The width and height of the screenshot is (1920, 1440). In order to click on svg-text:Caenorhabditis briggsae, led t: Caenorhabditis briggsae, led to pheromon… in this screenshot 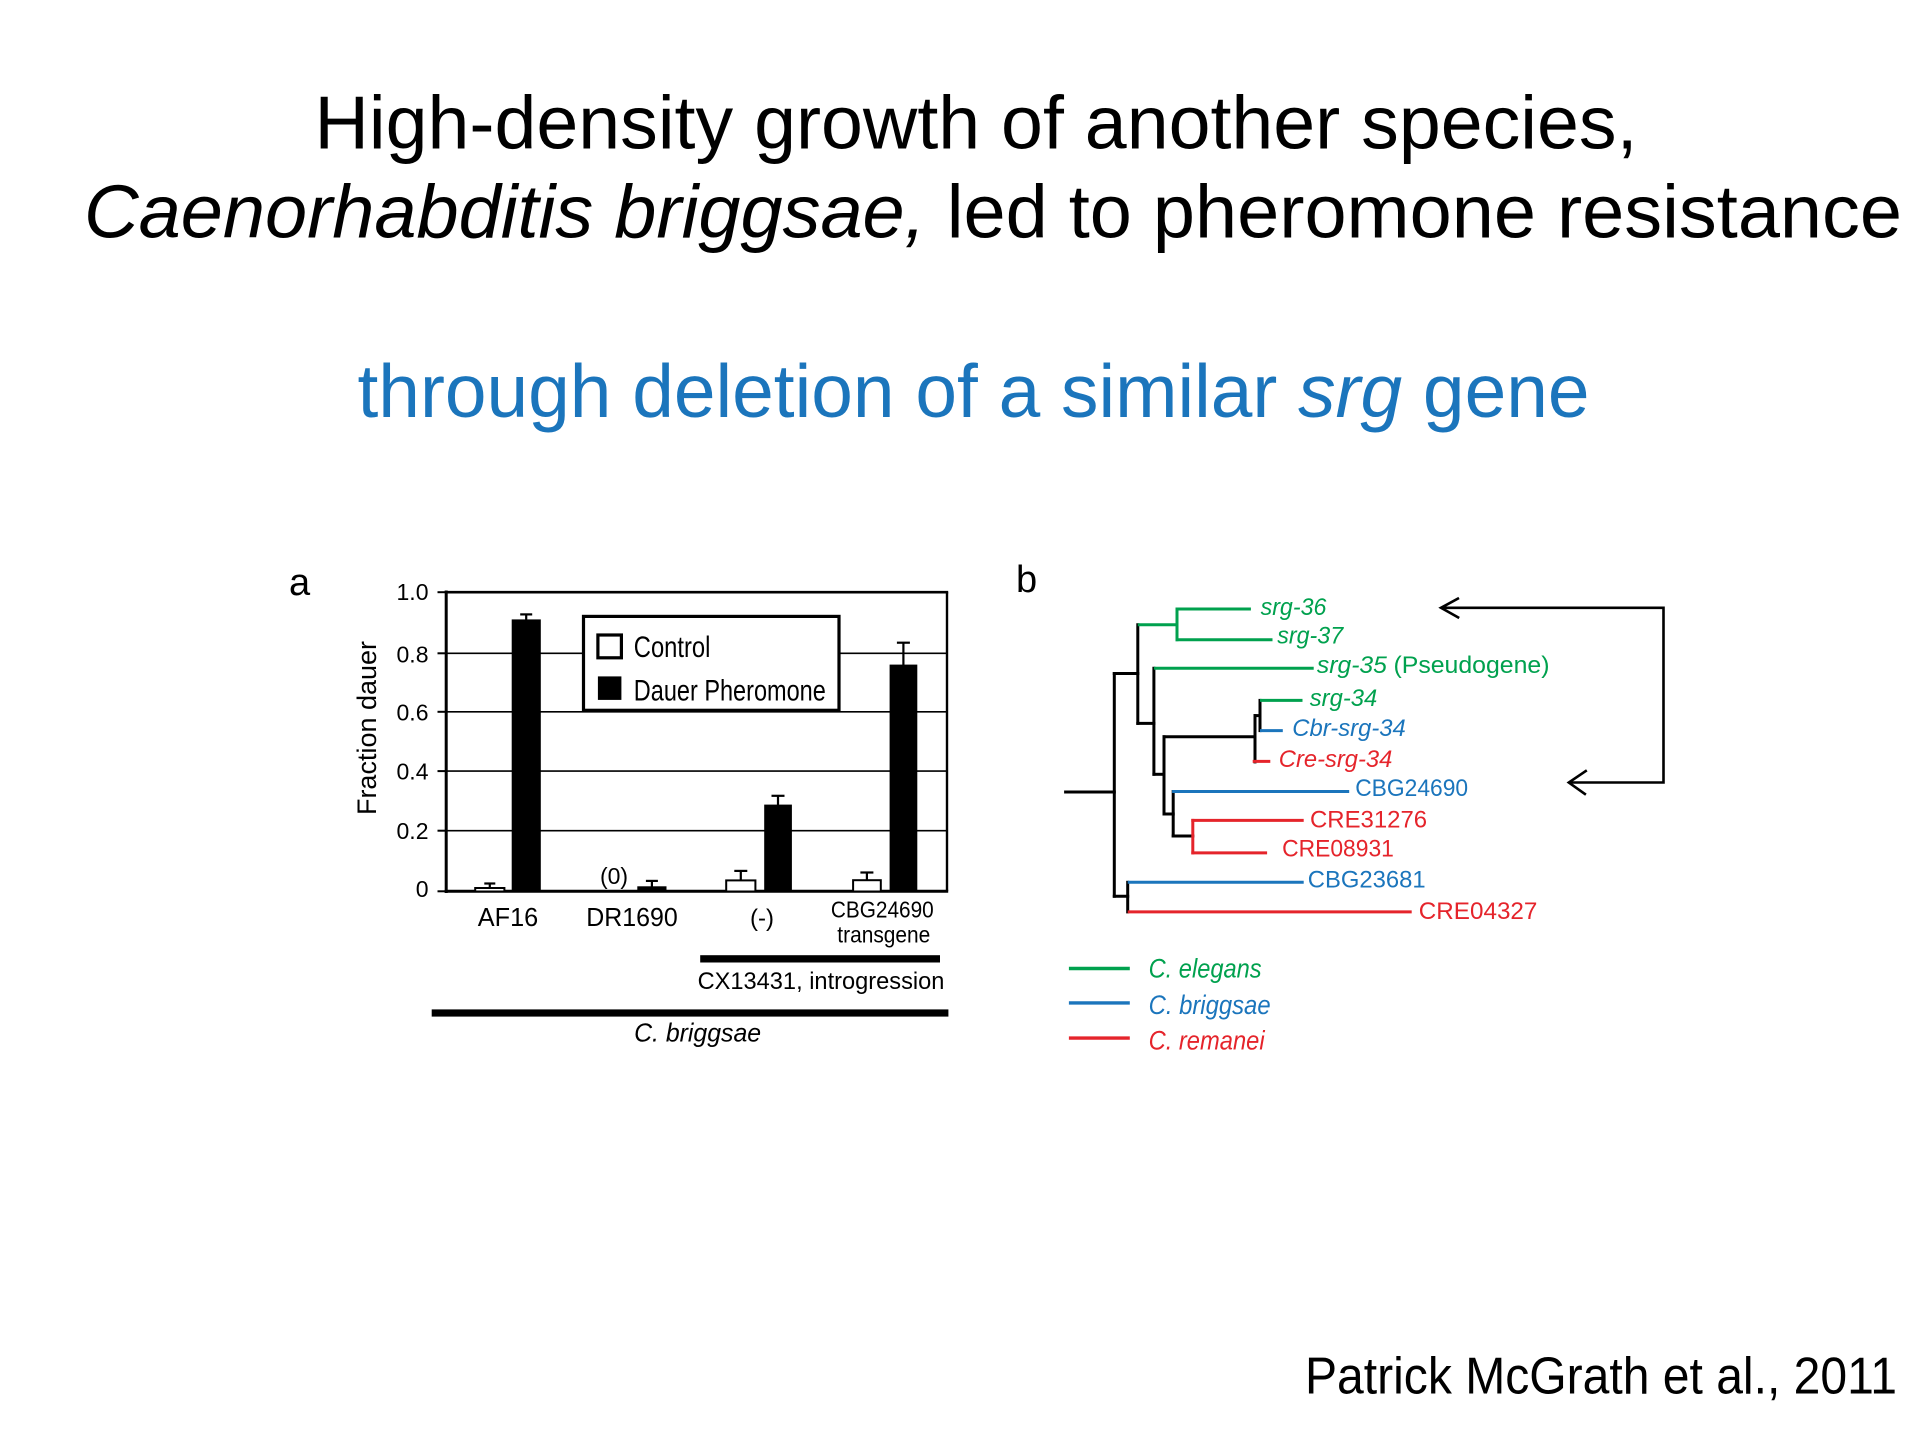, I will do `click(993, 212)`.